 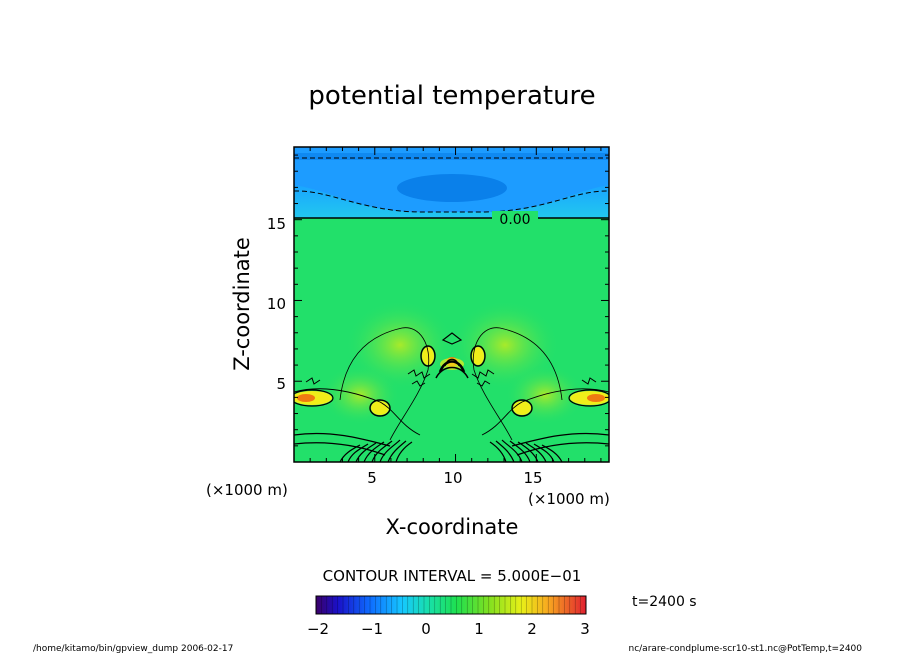 What do you see at coordinates (452, 478) in the screenshot?
I see `x-tick-label-10: 10` at bounding box center [452, 478].